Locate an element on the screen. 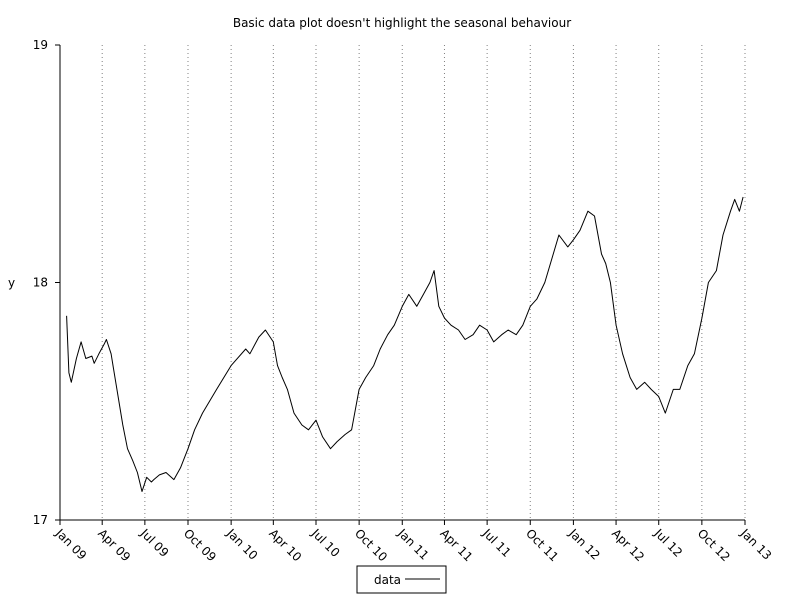  x-tick-label: Jan 12 is located at coordinates (584, 544).